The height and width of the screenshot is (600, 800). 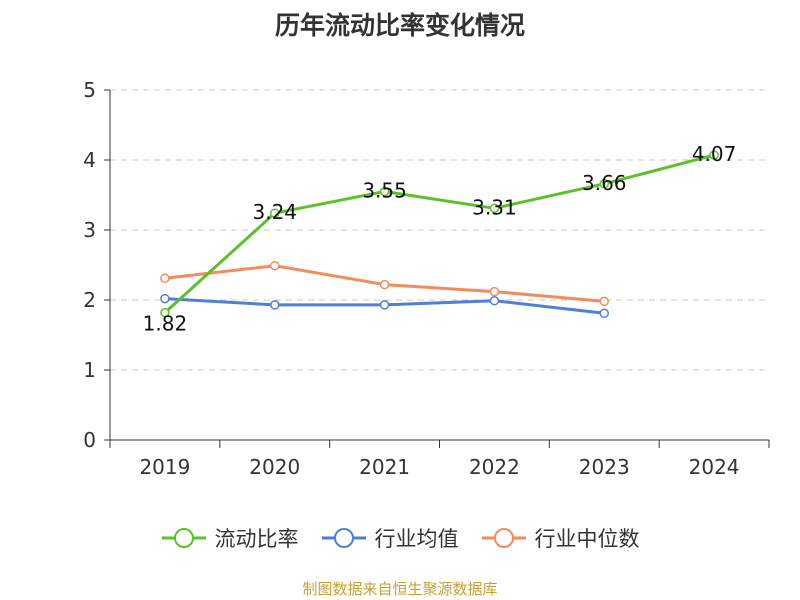 I want to click on x-tick-label: 2024, so click(x=714, y=467).